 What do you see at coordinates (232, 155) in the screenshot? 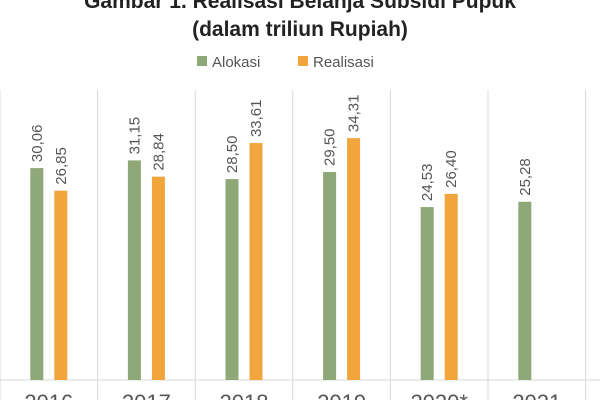
I see `value-label: 28,50` at bounding box center [232, 155].